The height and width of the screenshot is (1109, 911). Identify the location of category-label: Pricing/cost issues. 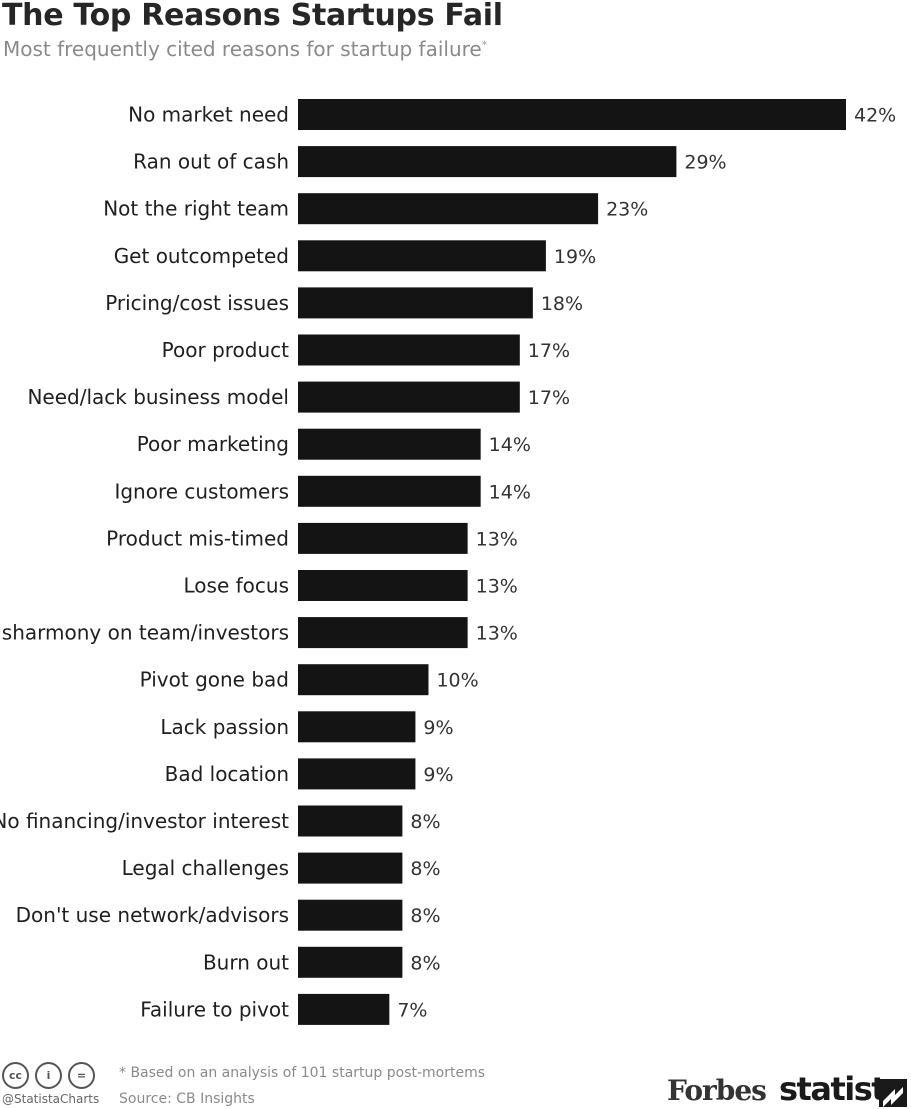
(197, 303).